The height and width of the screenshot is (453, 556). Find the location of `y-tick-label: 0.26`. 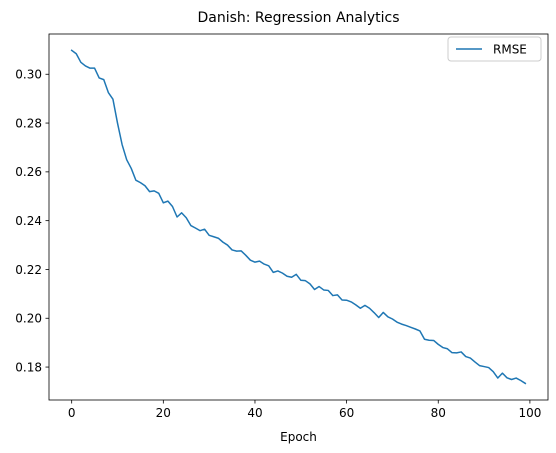

y-tick-label: 0.26 is located at coordinates (28, 172).